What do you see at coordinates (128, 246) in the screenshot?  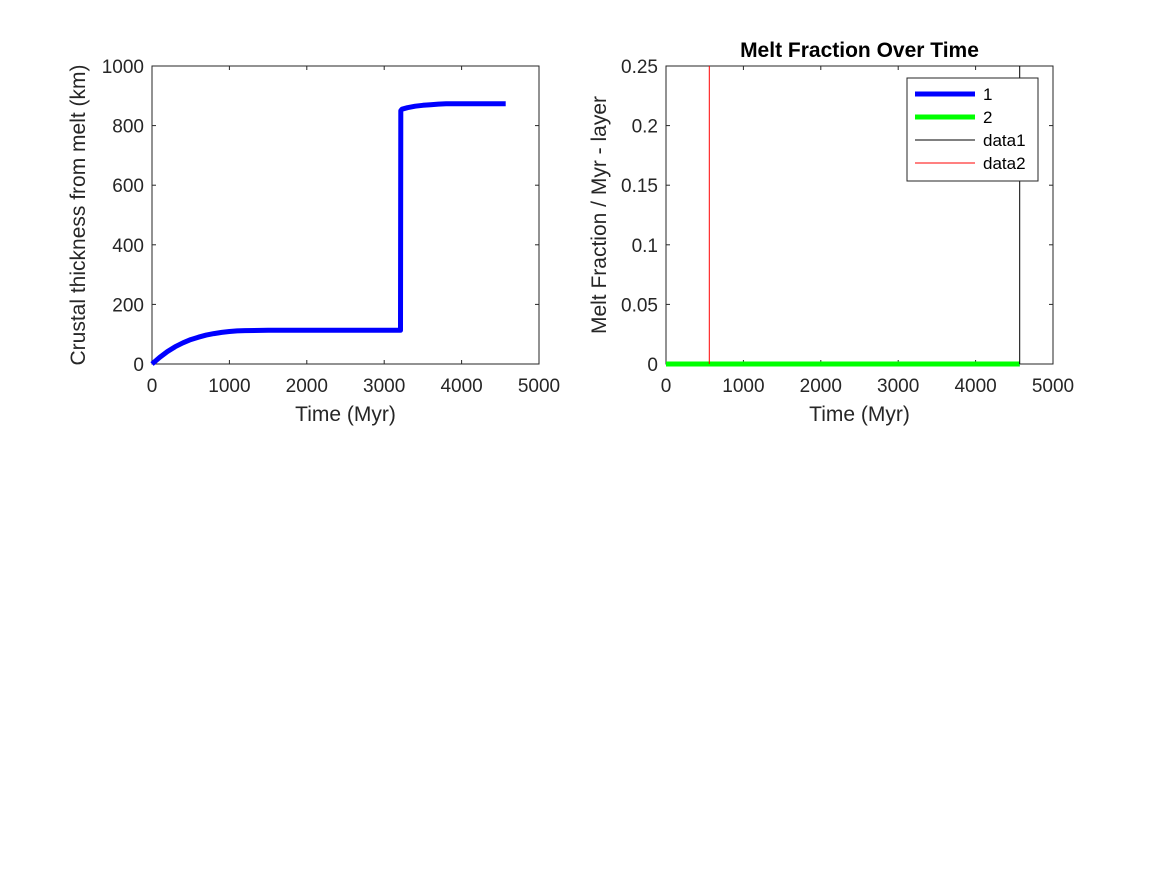 I see `y-tick-label: 400` at bounding box center [128, 246].